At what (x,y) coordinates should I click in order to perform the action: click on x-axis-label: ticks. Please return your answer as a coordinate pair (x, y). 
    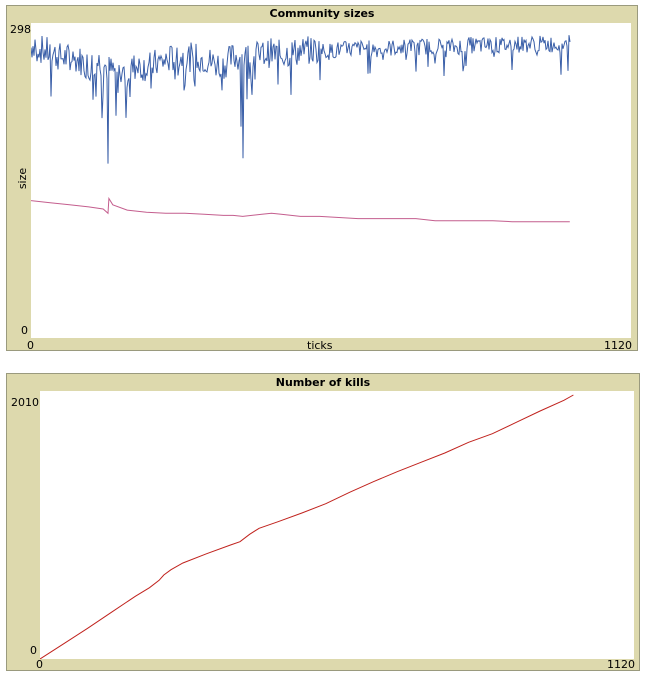
    Looking at the image, I should click on (320, 345).